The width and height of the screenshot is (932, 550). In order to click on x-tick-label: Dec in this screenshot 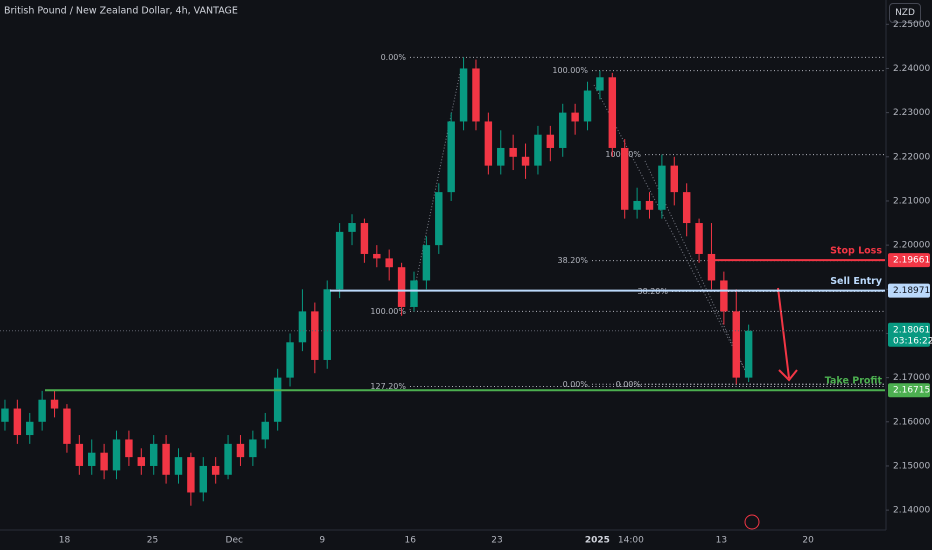, I will do `click(234, 541)`.